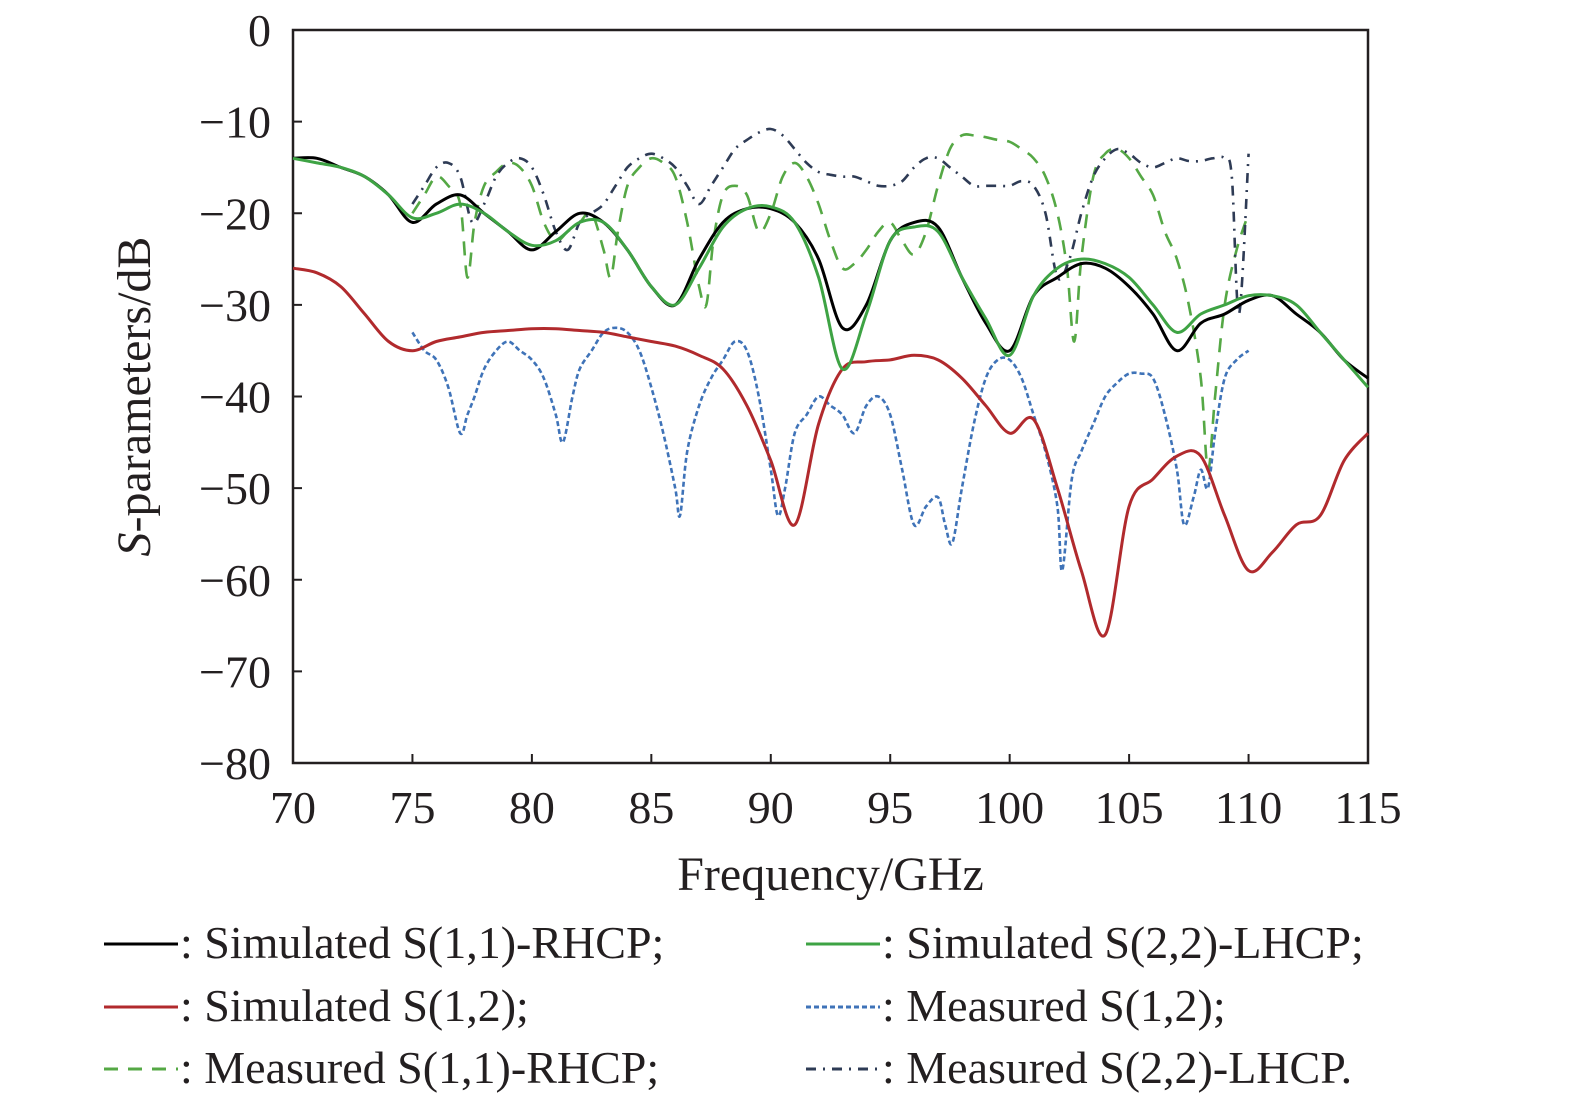  I want to click on x-tick-label: 105, so click(1129, 807).